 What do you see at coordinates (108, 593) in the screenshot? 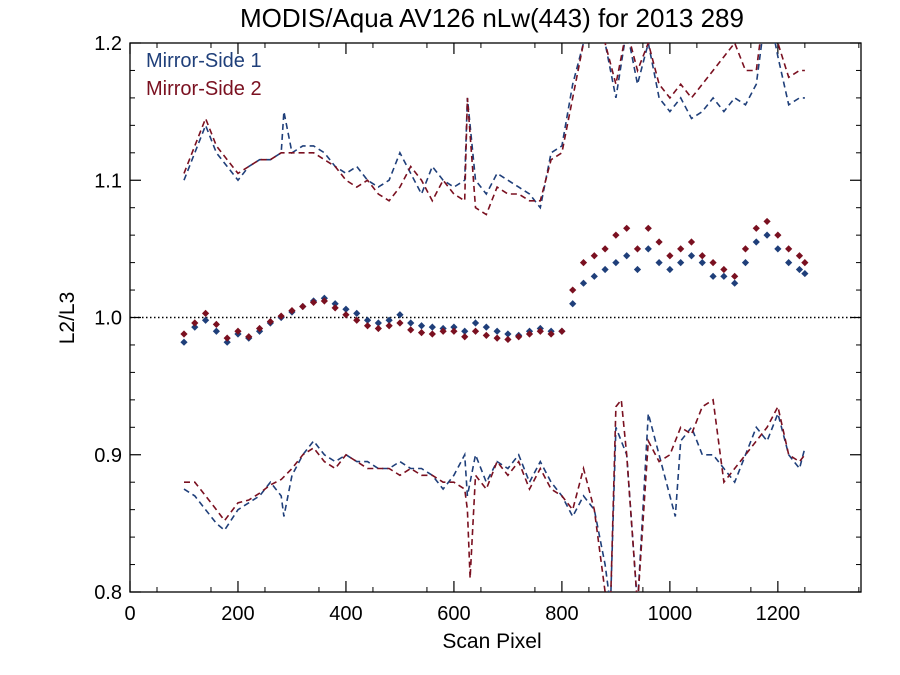
I see `y-tick-label: 0.8` at bounding box center [108, 593].